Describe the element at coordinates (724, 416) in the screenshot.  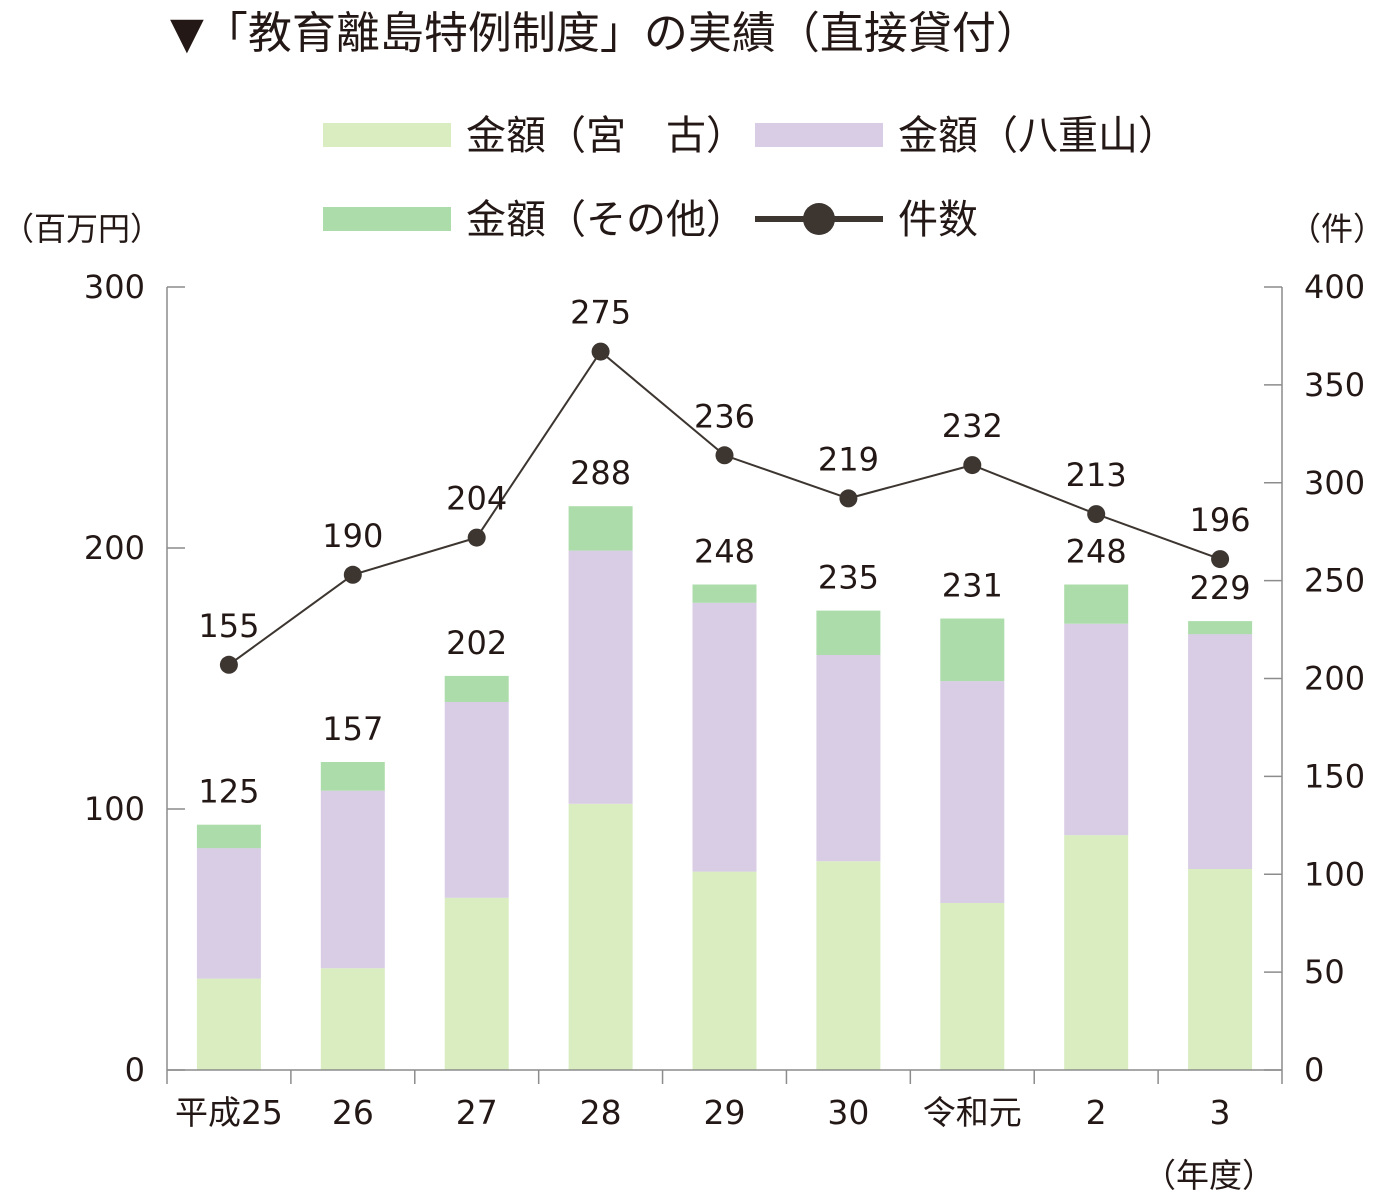
I see `count-point-label: 236` at that location.